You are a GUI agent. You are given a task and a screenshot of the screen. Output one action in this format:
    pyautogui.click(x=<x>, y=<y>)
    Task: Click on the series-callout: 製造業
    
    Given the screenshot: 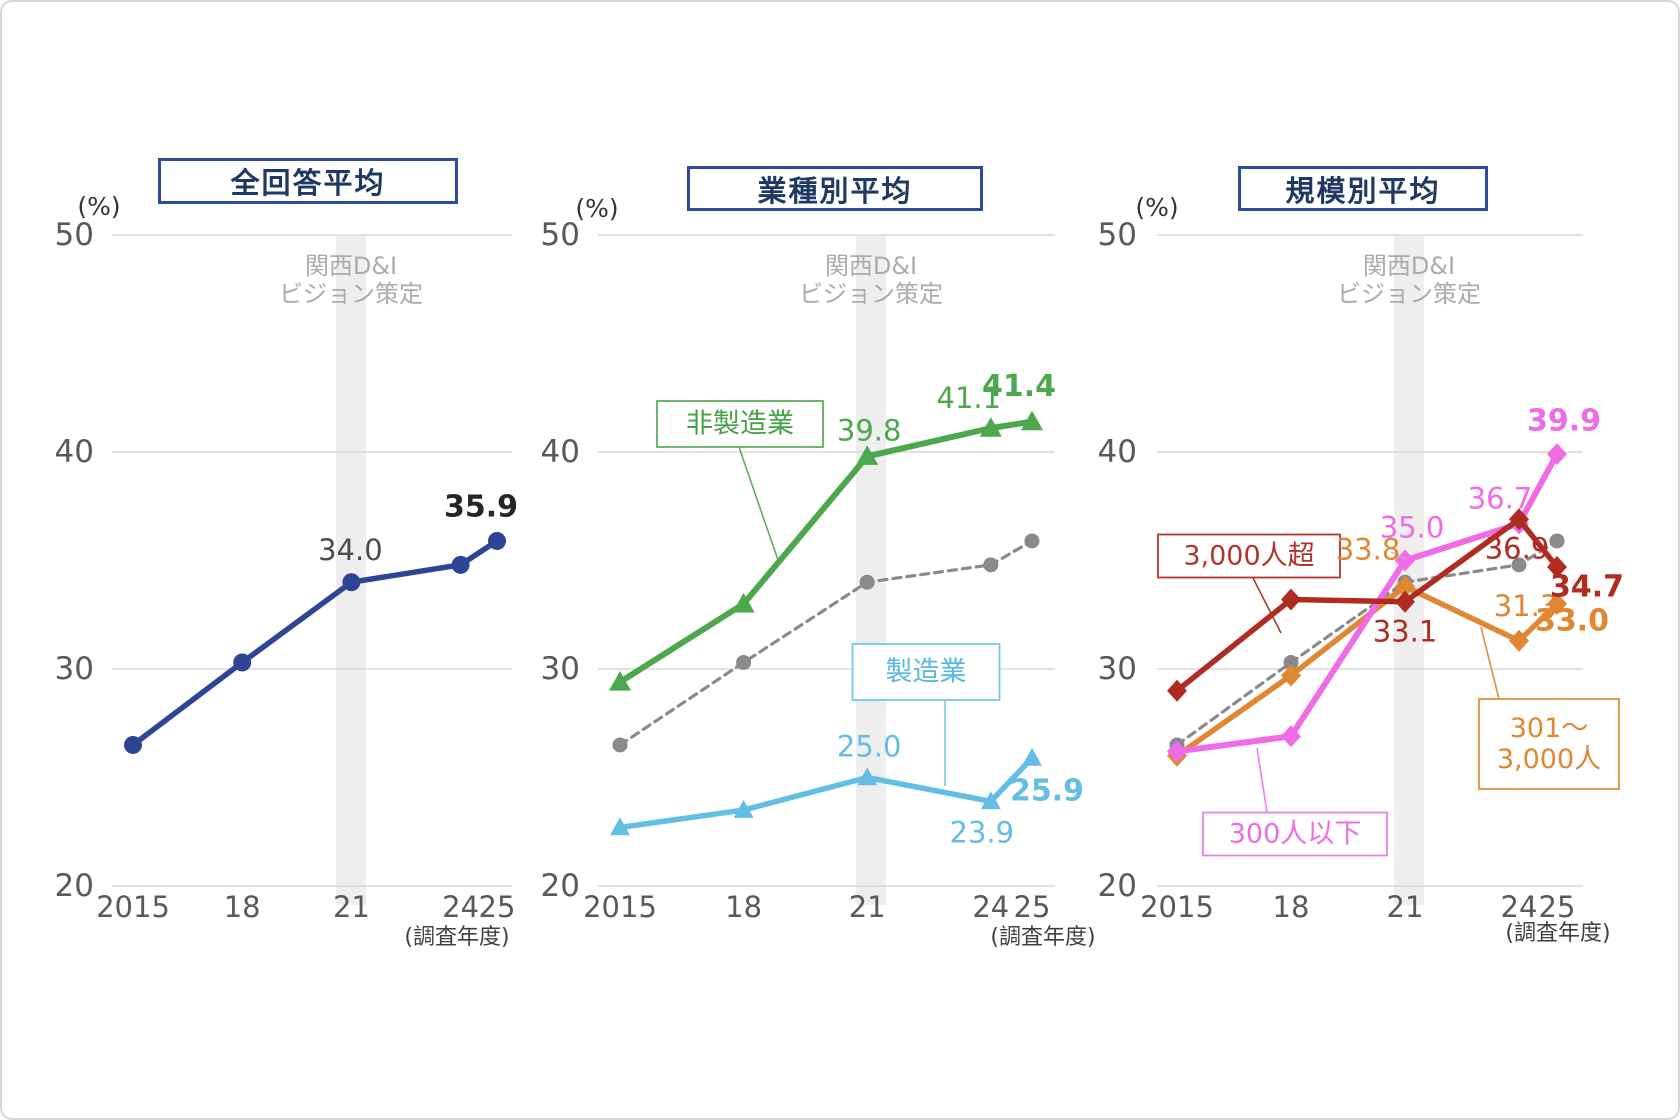 What is the action you would take?
    pyautogui.click(x=926, y=714)
    